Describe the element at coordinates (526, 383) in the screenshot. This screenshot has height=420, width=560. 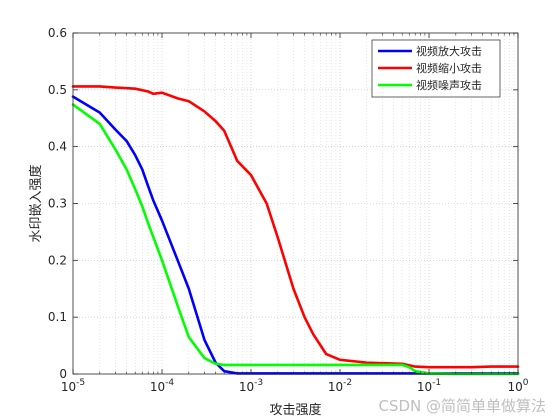
I see `x-tick-label-exponent: 0` at that location.